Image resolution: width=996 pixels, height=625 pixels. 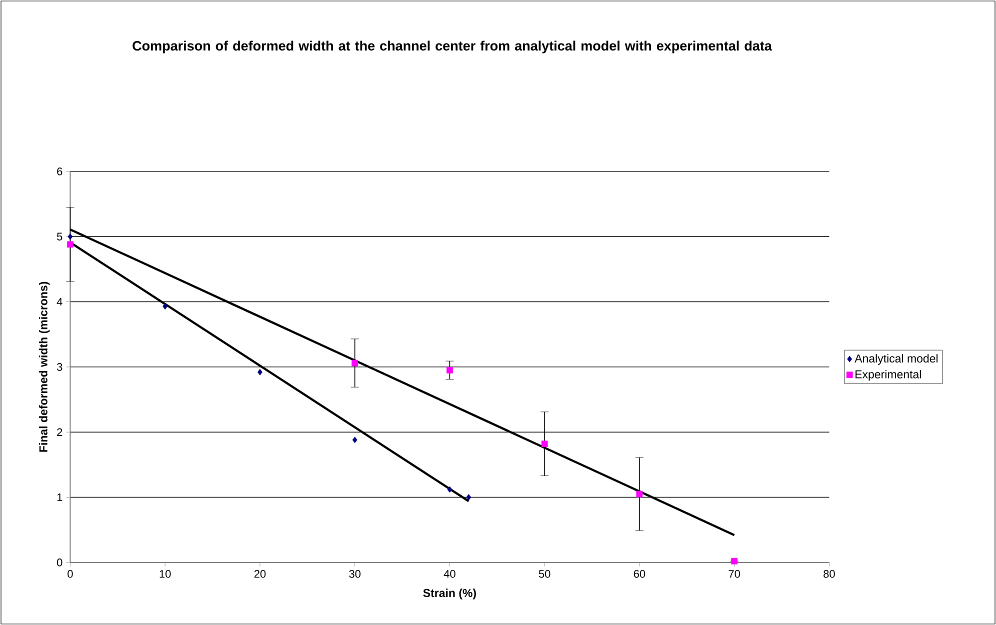 What do you see at coordinates (450, 574) in the screenshot?
I see `x-tick-label: 40` at bounding box center [450, 574].